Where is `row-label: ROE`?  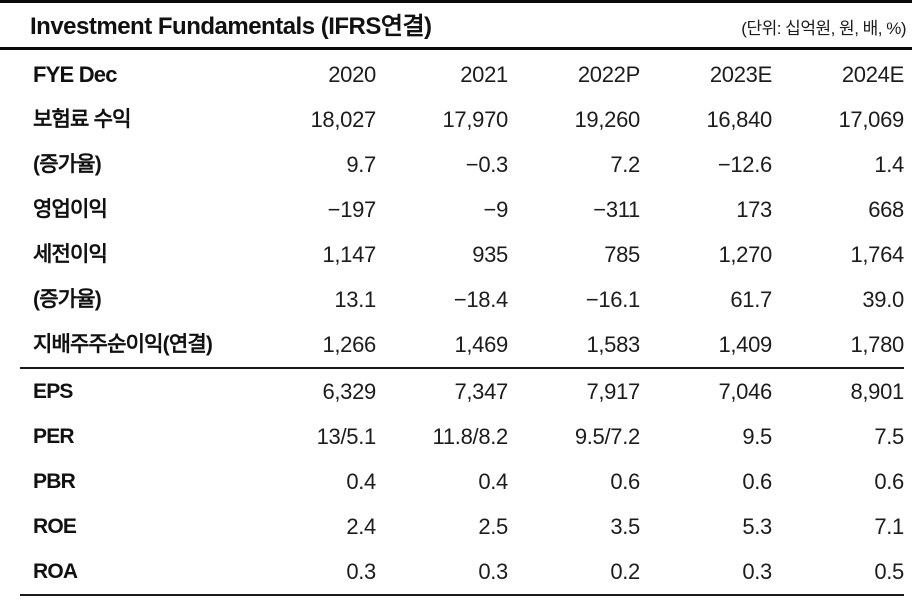 row-label: ROE is located at coordinates (55, 527).